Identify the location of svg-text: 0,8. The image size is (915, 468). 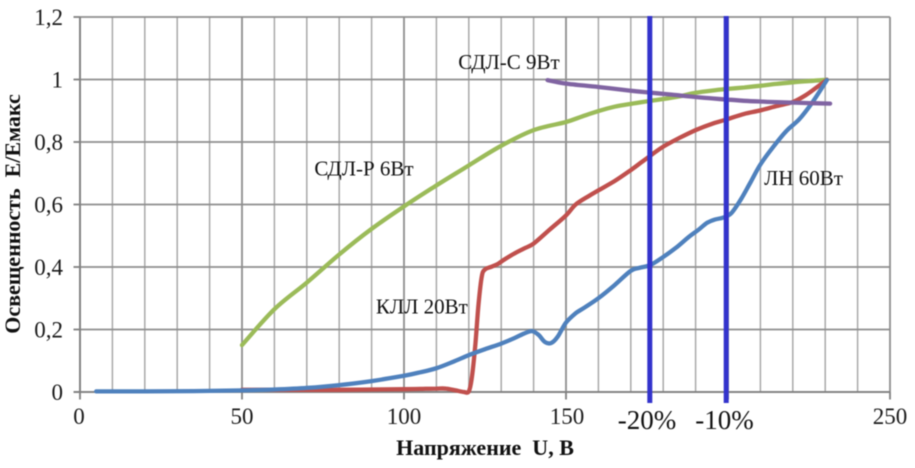
(48, 142).